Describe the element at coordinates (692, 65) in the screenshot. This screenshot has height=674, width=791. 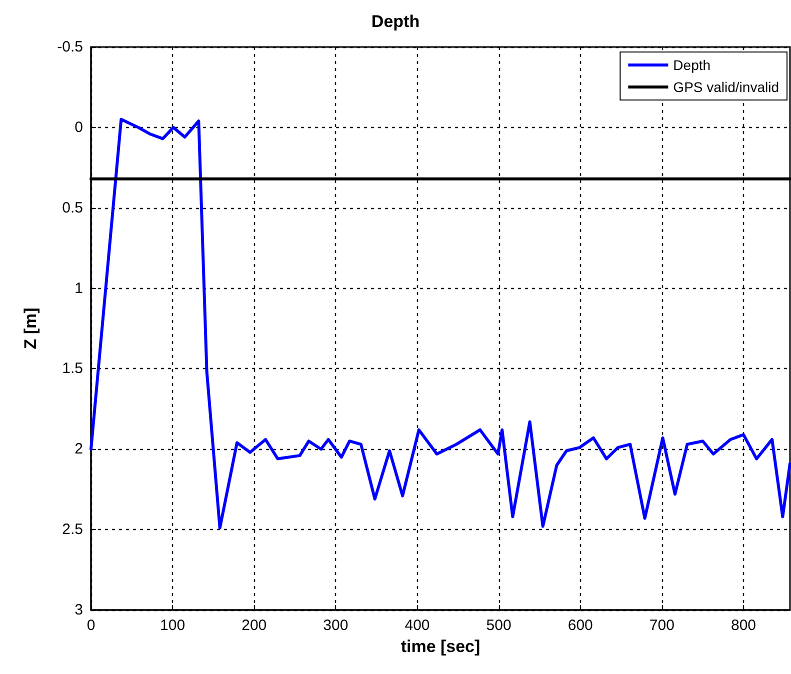
I see `legend-label: Depth` at that location.